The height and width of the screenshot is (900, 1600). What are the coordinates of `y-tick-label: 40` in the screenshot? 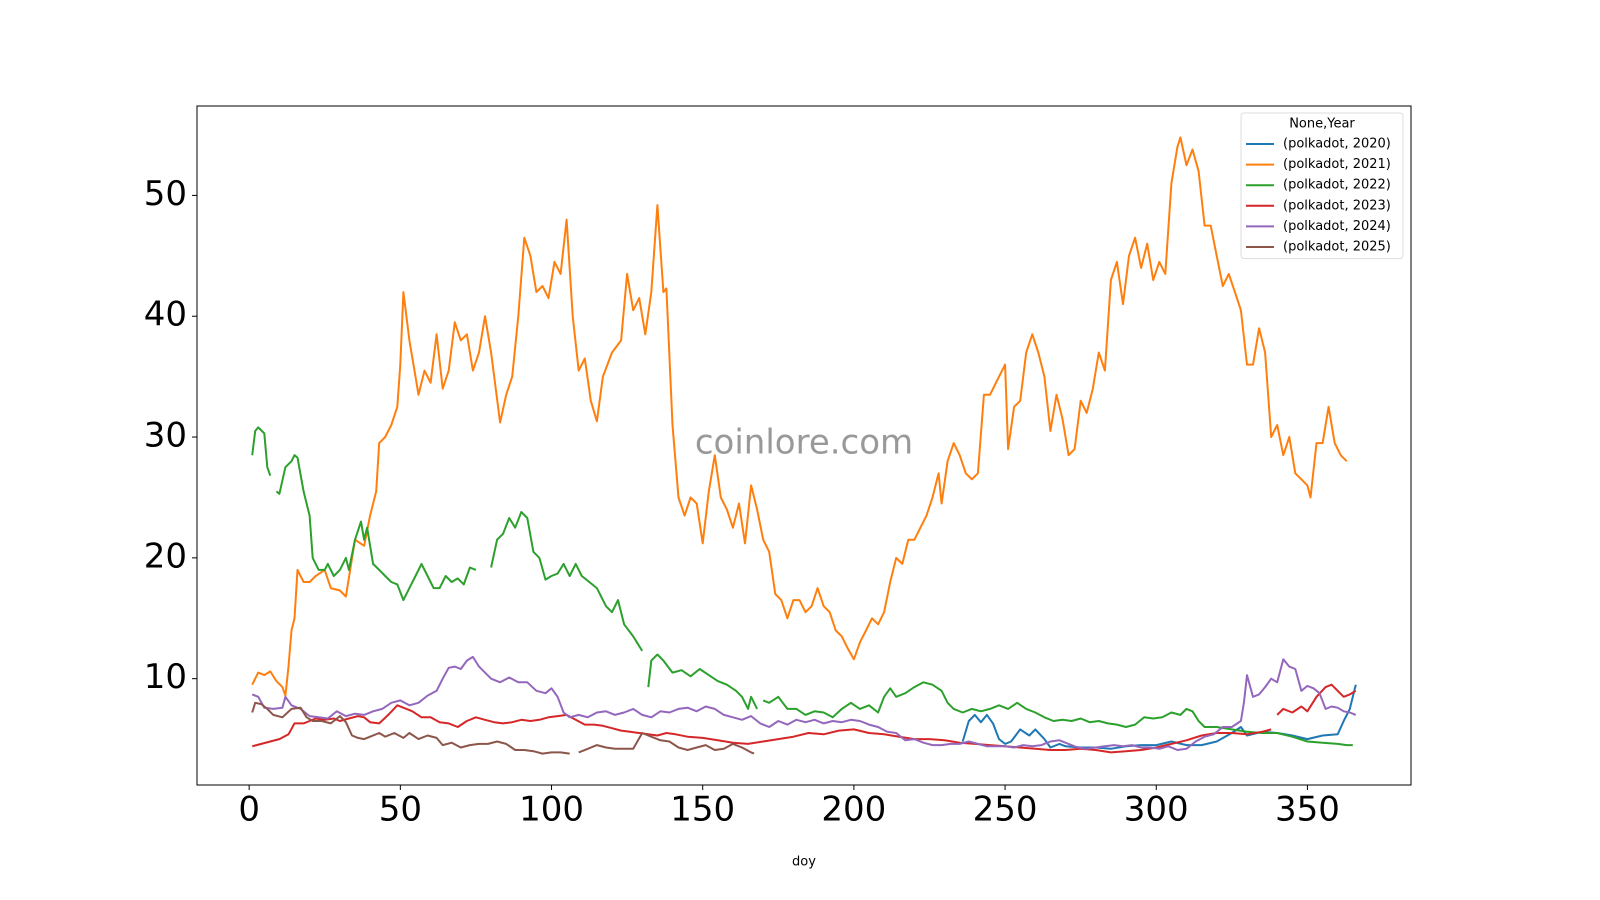 It's located at (165, 315).